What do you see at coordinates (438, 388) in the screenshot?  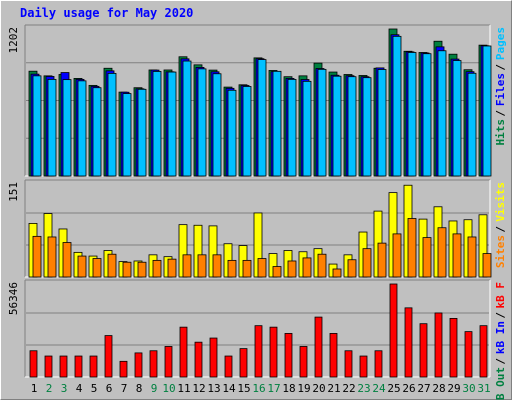 I see `x-axis-label-28: 28` at bounding box center [438, 388].